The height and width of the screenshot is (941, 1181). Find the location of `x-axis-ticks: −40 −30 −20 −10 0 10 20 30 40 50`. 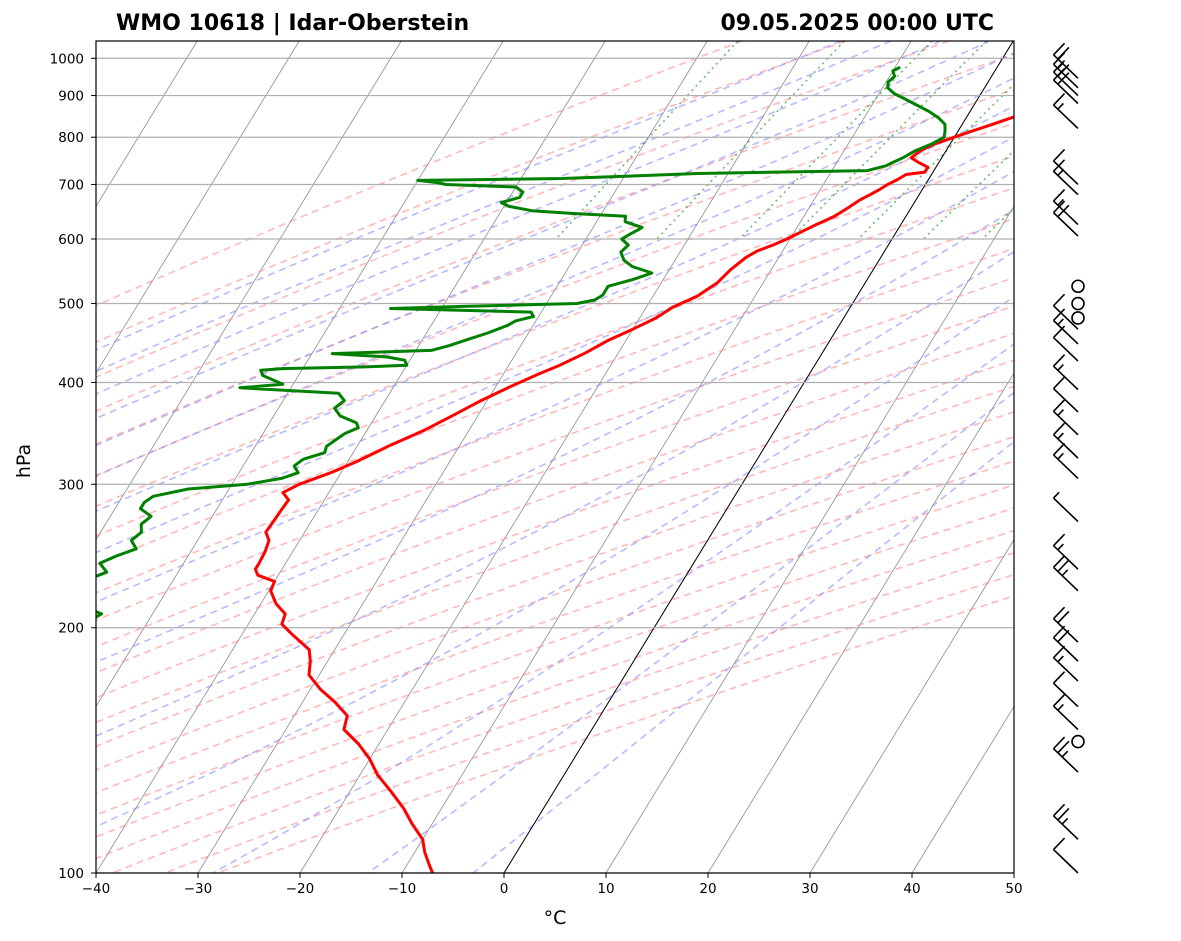

x-axis-ticks: −40 −30 −20 −10 0 10 20 30 40 50 is located at coordinates (552, 885).